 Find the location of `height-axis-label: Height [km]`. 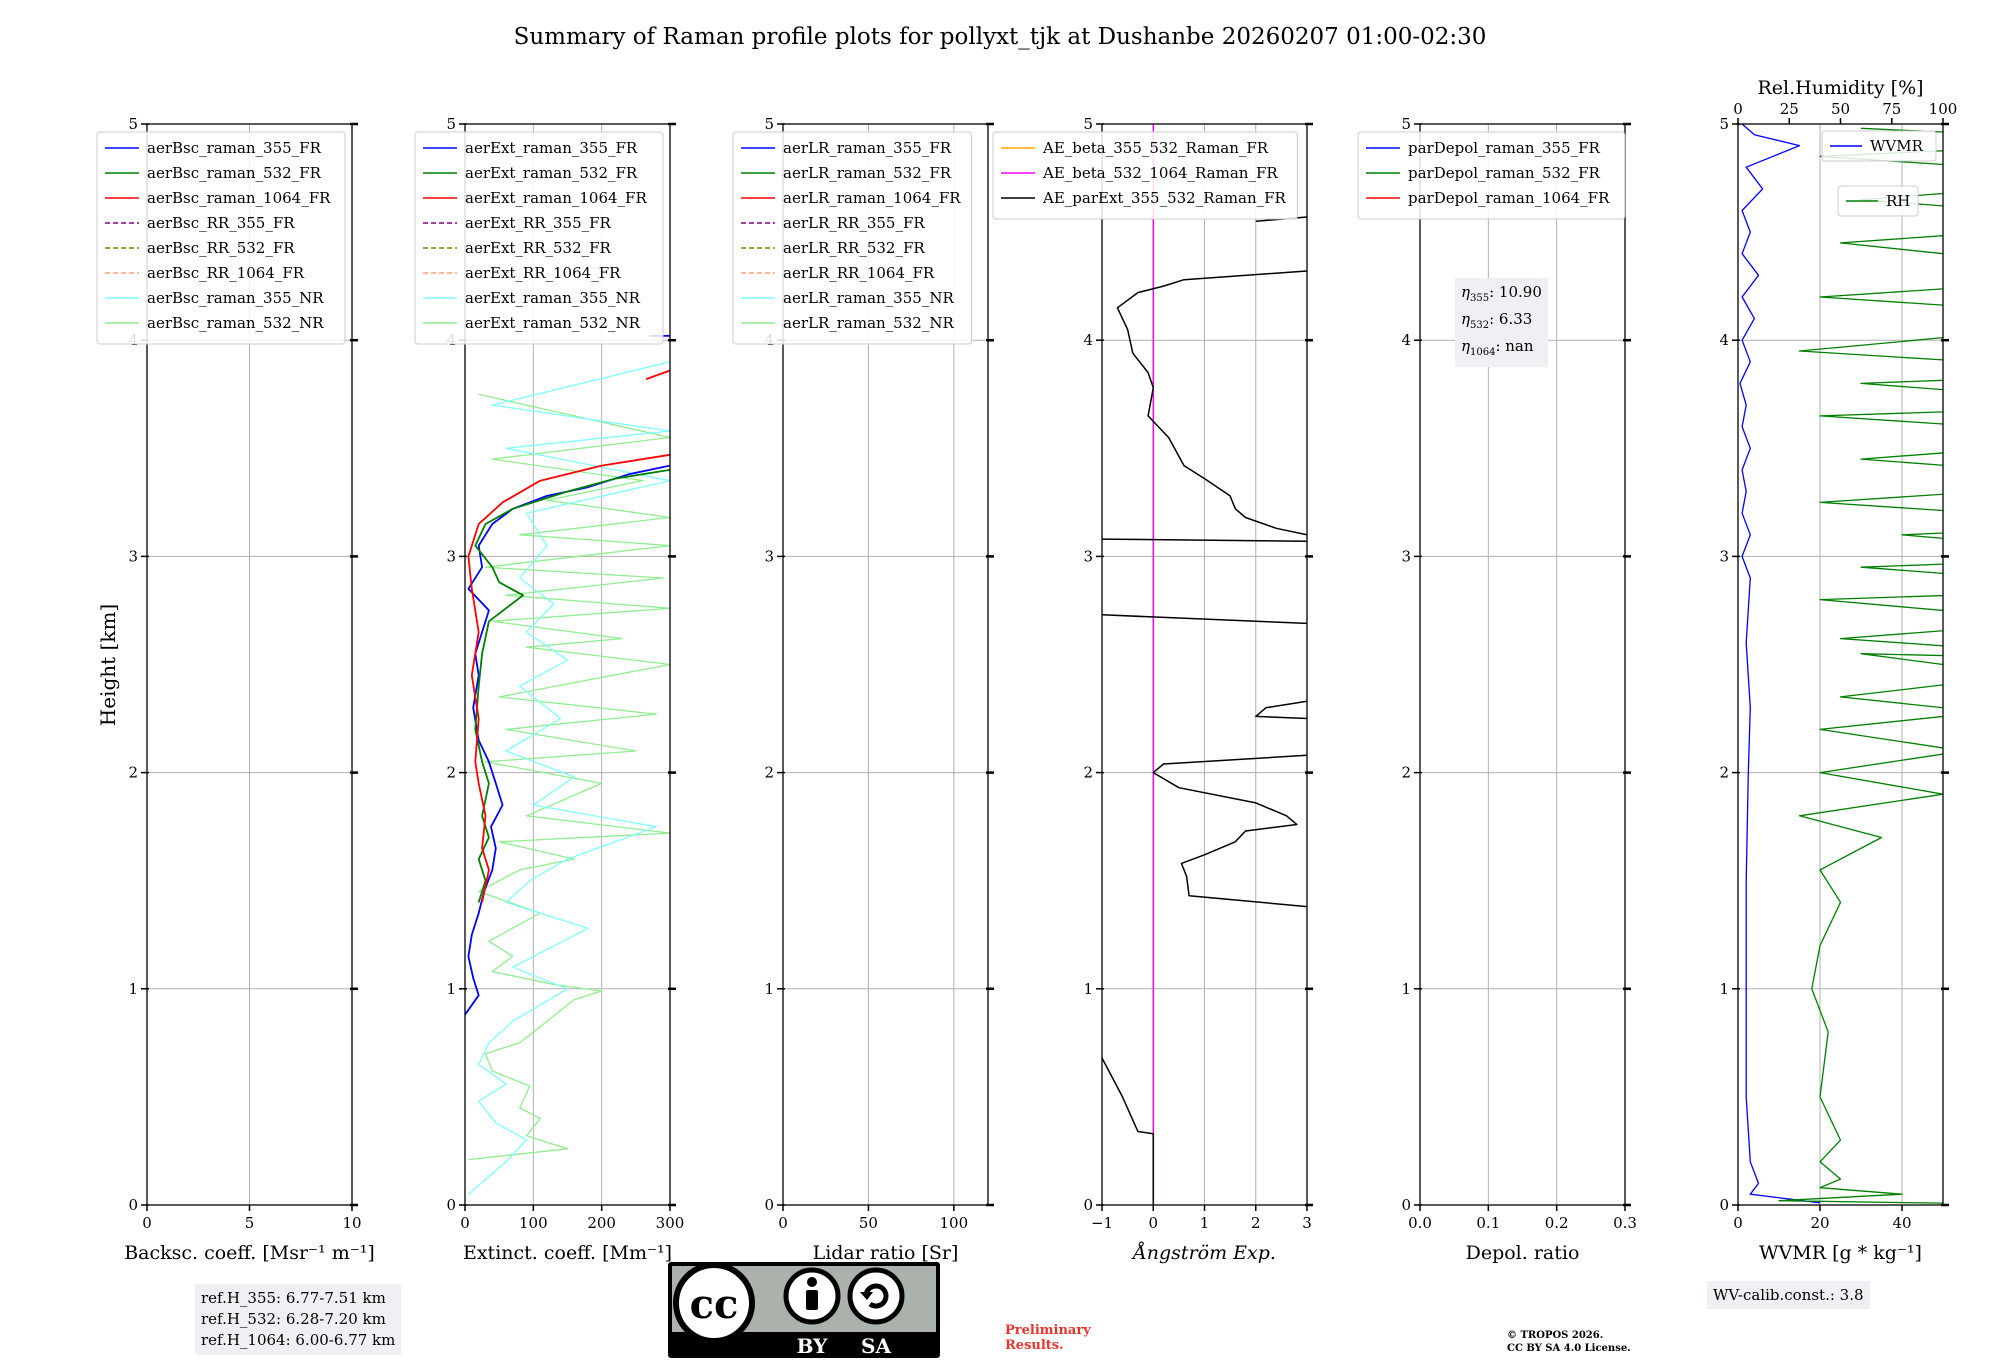

height-axis-label: Height [km] is located at coordinates (108, 665).